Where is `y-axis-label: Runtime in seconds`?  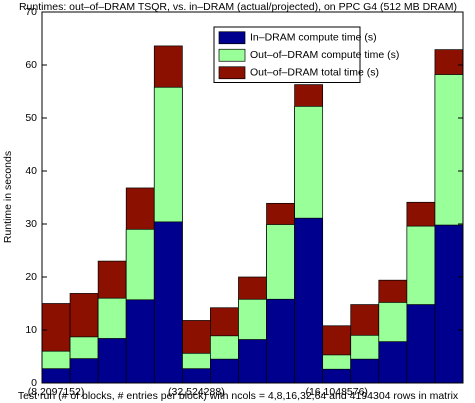
y-axis-label: Runtime in seconds is located at coordinates (8, 197).